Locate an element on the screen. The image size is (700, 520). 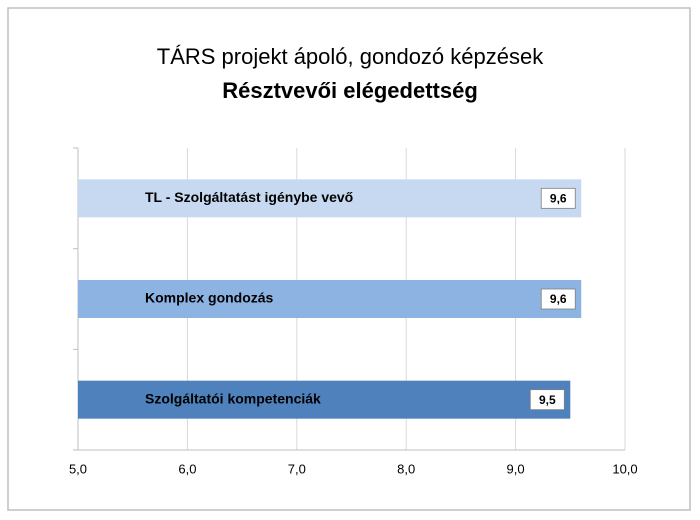
category-label: Komplex gondozás is located at coordinates (209, 298).